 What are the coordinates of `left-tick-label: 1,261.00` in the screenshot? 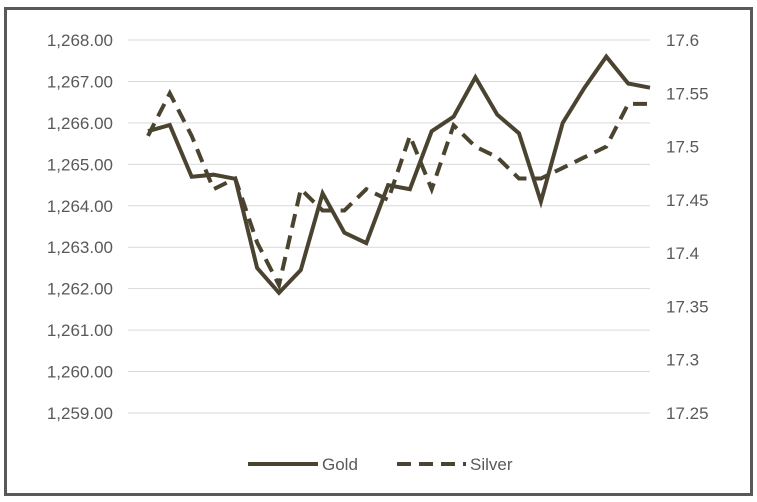 It's located at (80, 330).